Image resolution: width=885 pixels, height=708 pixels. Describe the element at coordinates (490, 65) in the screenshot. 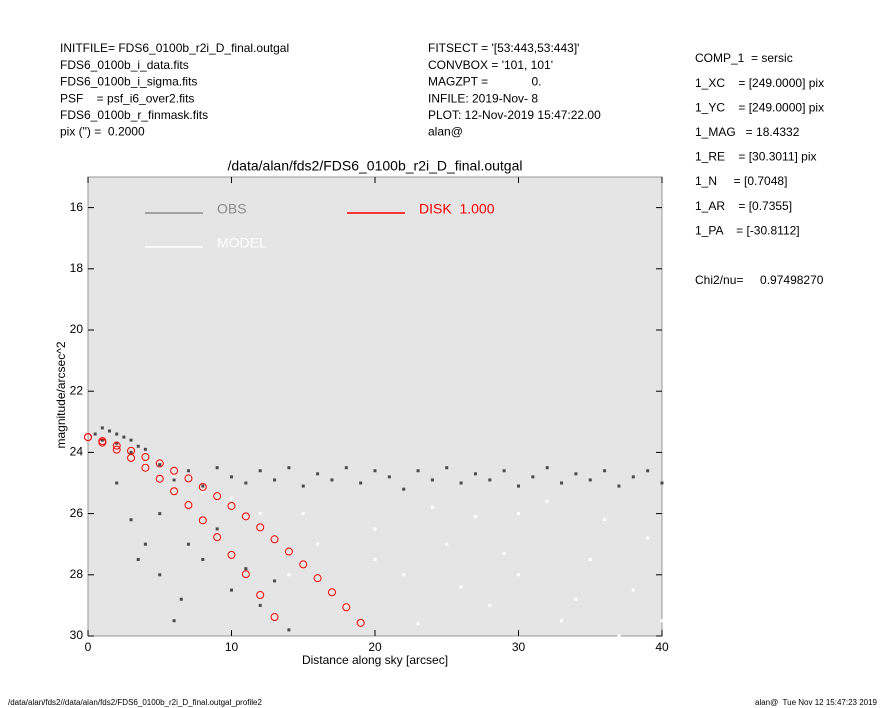

I see `info-text: CONVBOX = '101, 101'` at that location.